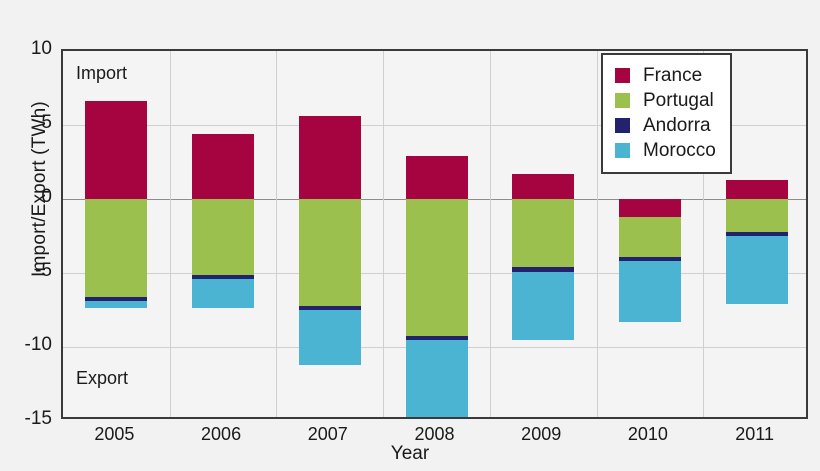 This screenshot has height=471, width=820. I want to click on legend: France Portugal Andorra Morocco, so click(666, 113).